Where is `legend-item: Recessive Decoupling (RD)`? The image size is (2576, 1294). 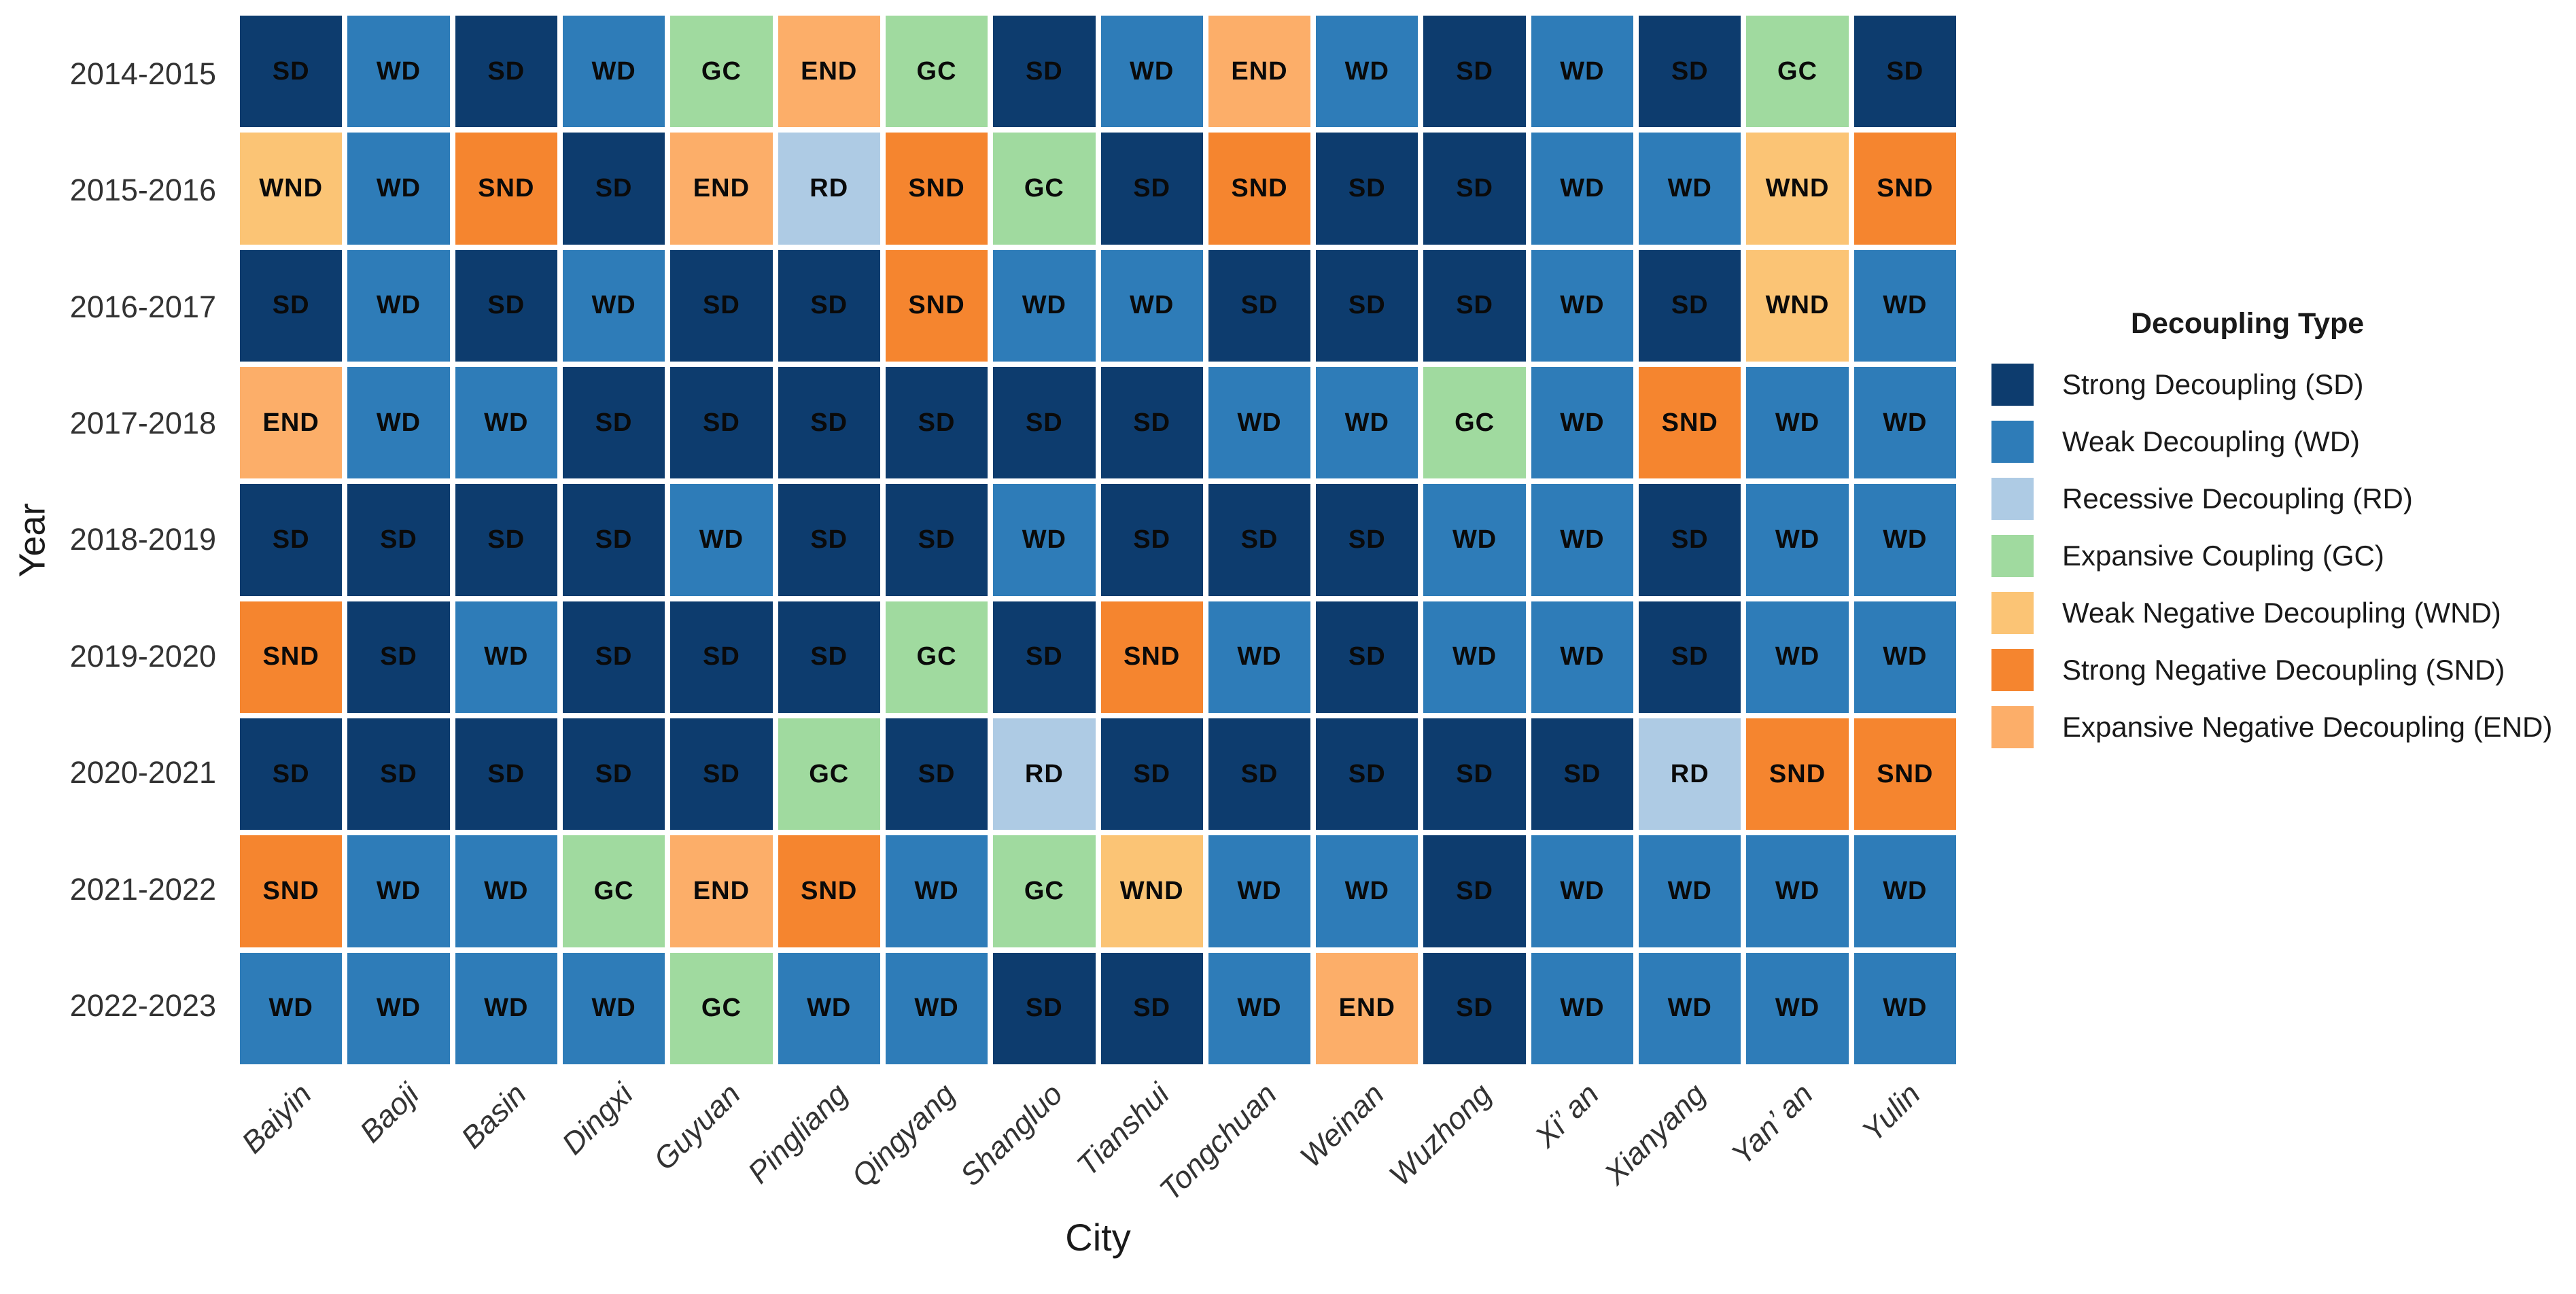
legend-item: Recessive Decoupling (RD) is located at coordinates (2283, 499).